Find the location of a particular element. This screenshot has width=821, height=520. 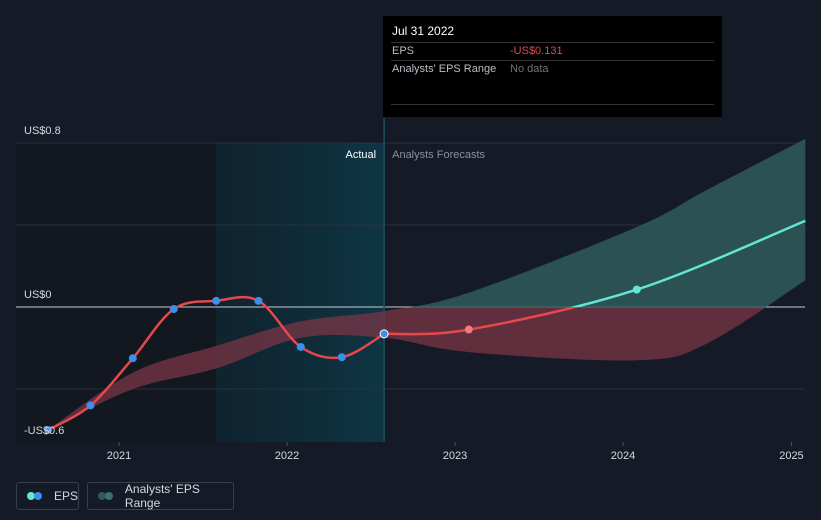

tooltip-eps-label: EPS is located at coordinates (403, 51).